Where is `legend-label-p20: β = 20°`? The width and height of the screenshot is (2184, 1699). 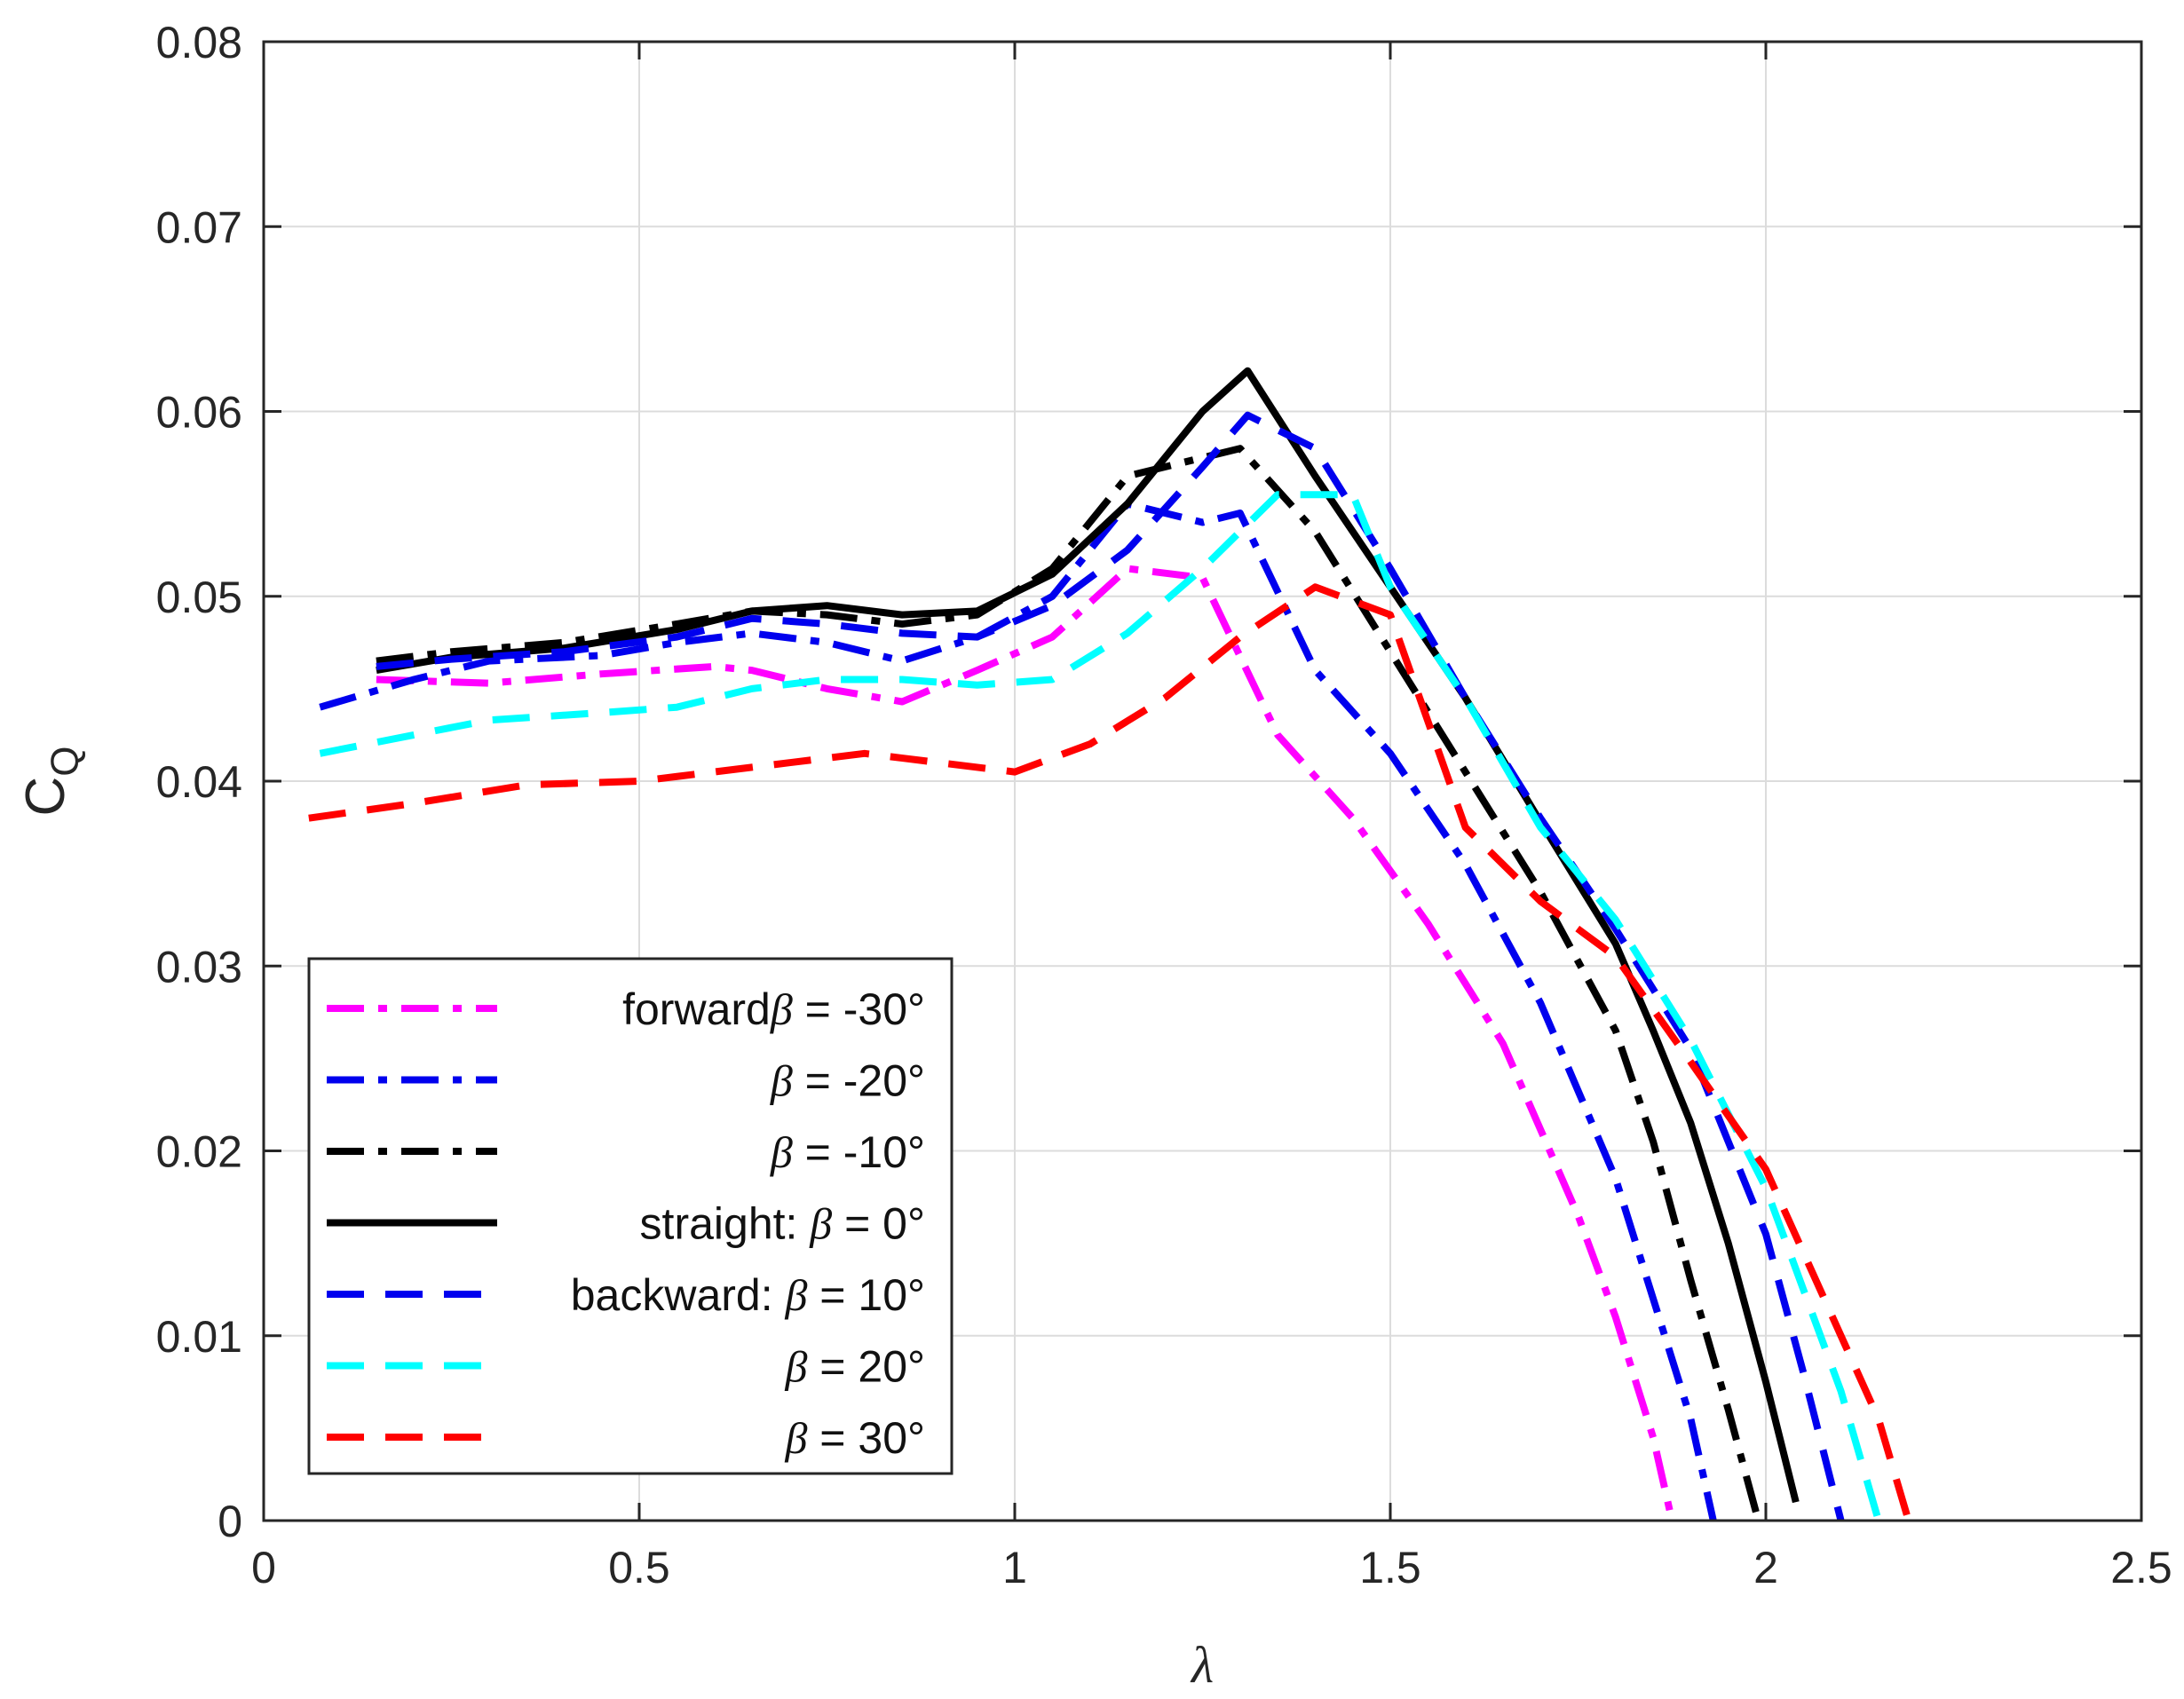
legend-label-p20: β = 20° is located at coordinates (855, 1367).